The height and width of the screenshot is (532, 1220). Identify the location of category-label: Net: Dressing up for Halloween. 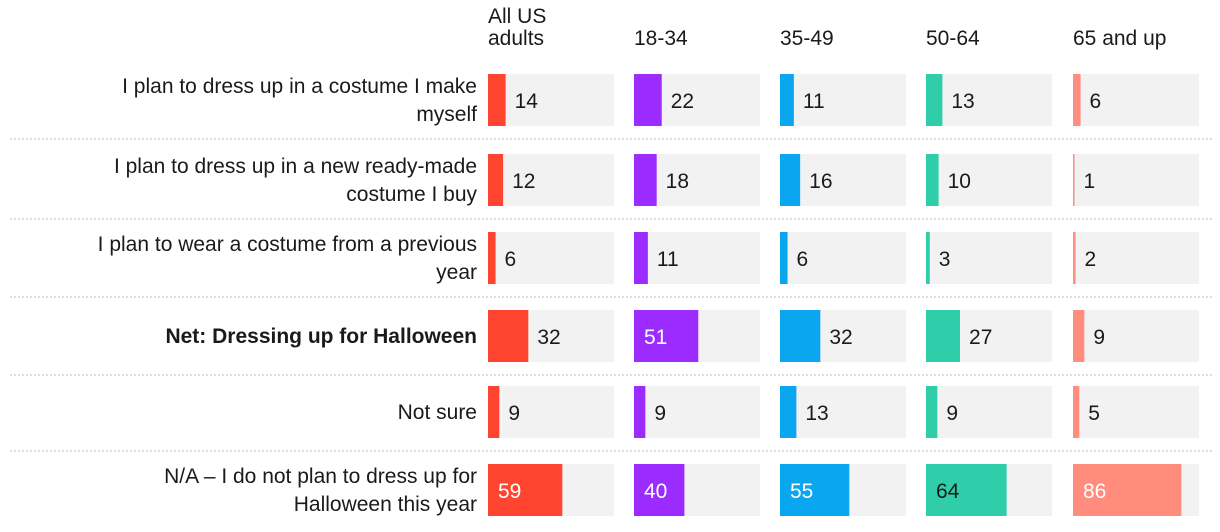
(321, 336).